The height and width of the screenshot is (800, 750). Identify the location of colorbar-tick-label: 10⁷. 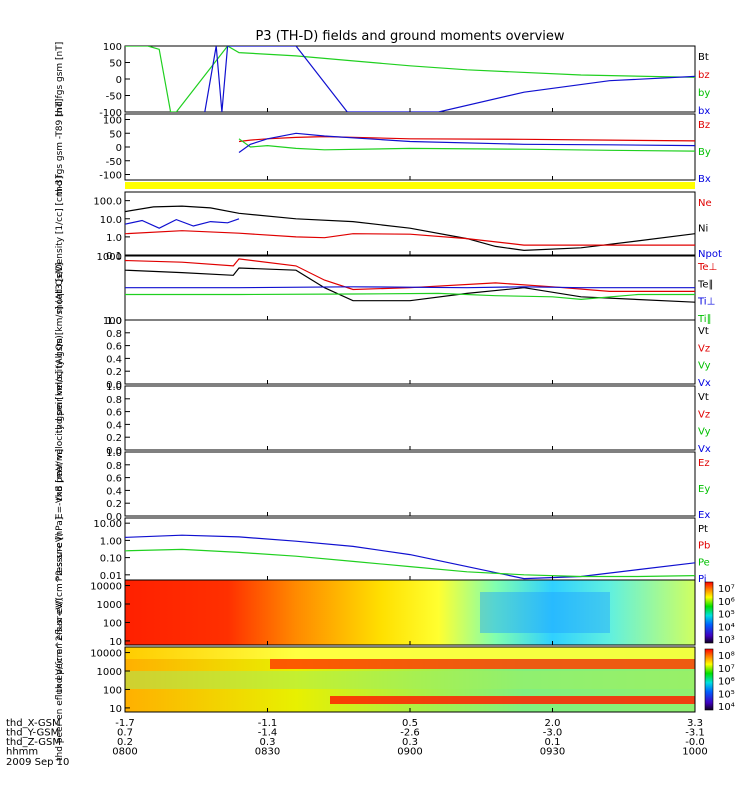
(726, 669).